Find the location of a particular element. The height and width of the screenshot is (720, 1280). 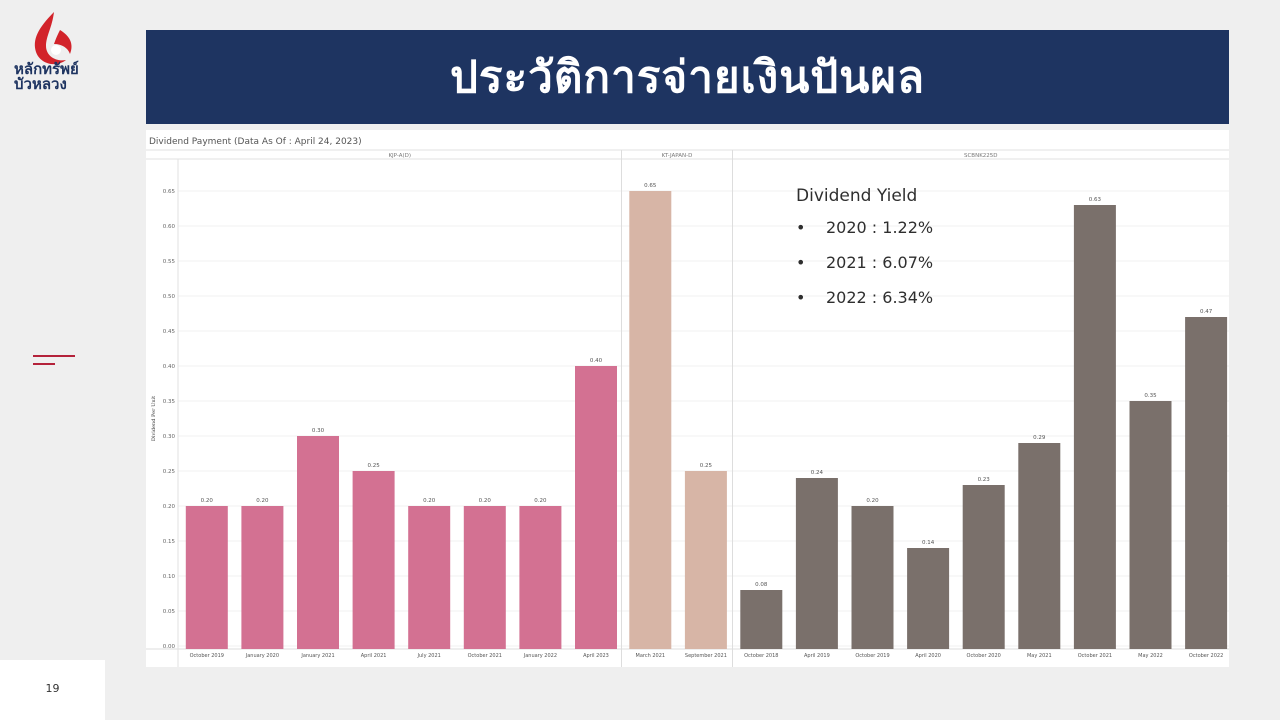

y-tick-label: 0.65 is located at coordinates (169, 192).